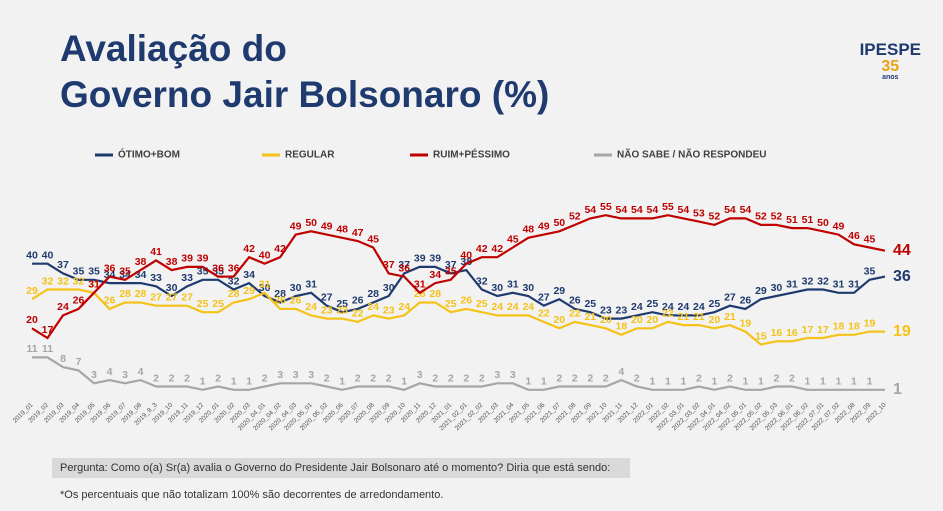 The height and width of the screenshot is (511, 943). What do you see at coordinates (172, 262) in the screenshot?
I see `data-label: 38` at bounding box center [172, 262].